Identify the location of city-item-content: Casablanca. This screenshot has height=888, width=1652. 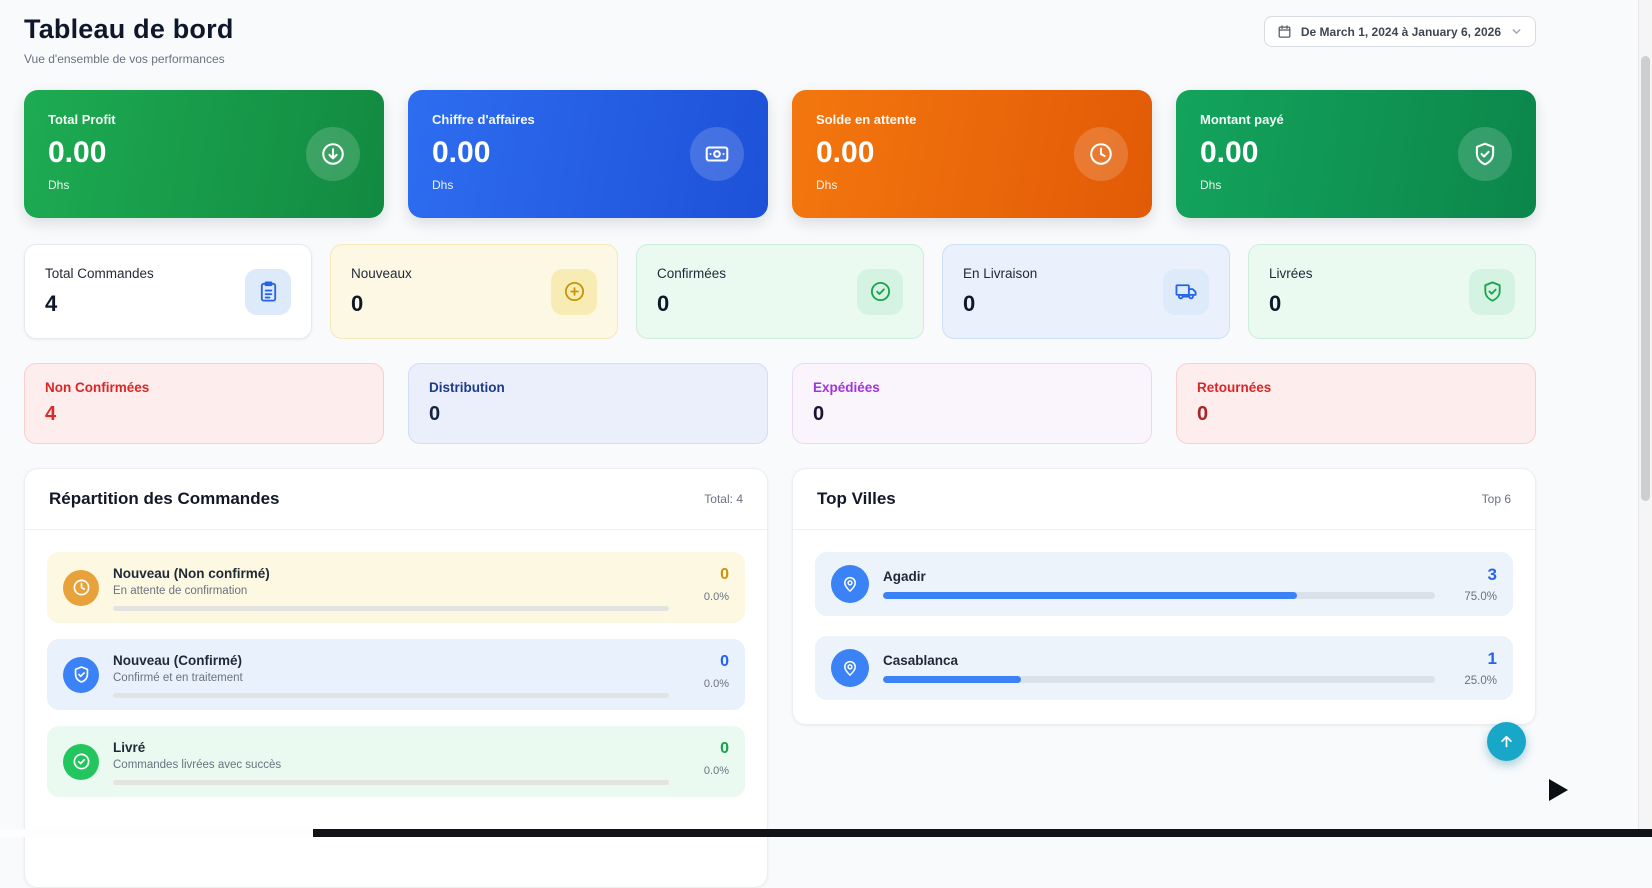
(1159, 668).